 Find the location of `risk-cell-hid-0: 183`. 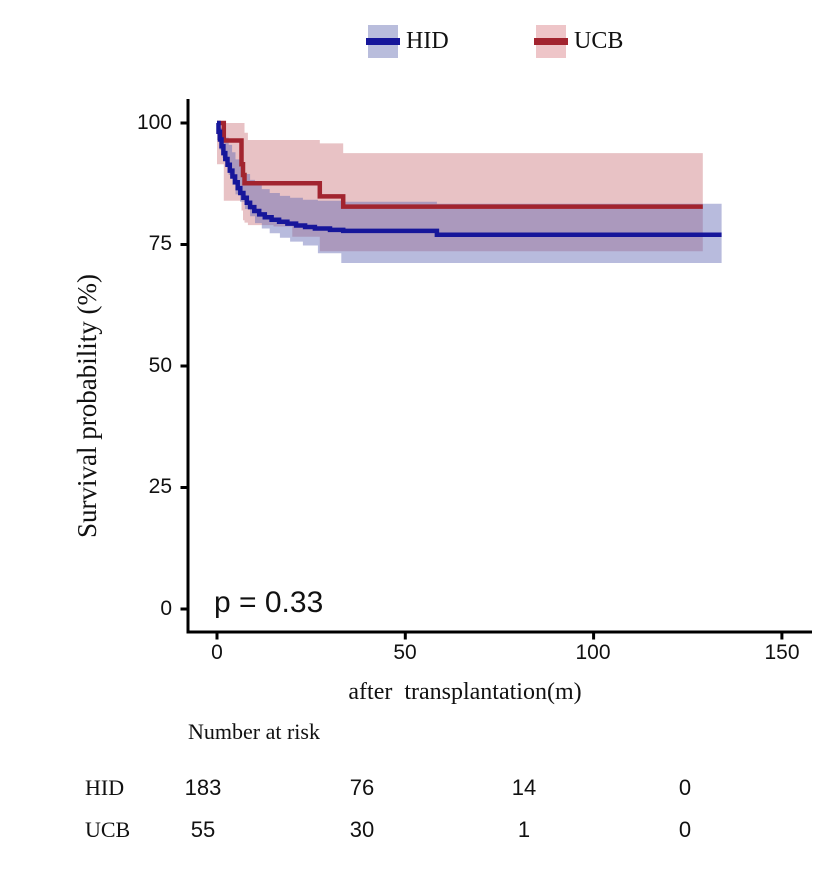

risk-cell-hid-0: 183 is located at coordinates (203, 787).